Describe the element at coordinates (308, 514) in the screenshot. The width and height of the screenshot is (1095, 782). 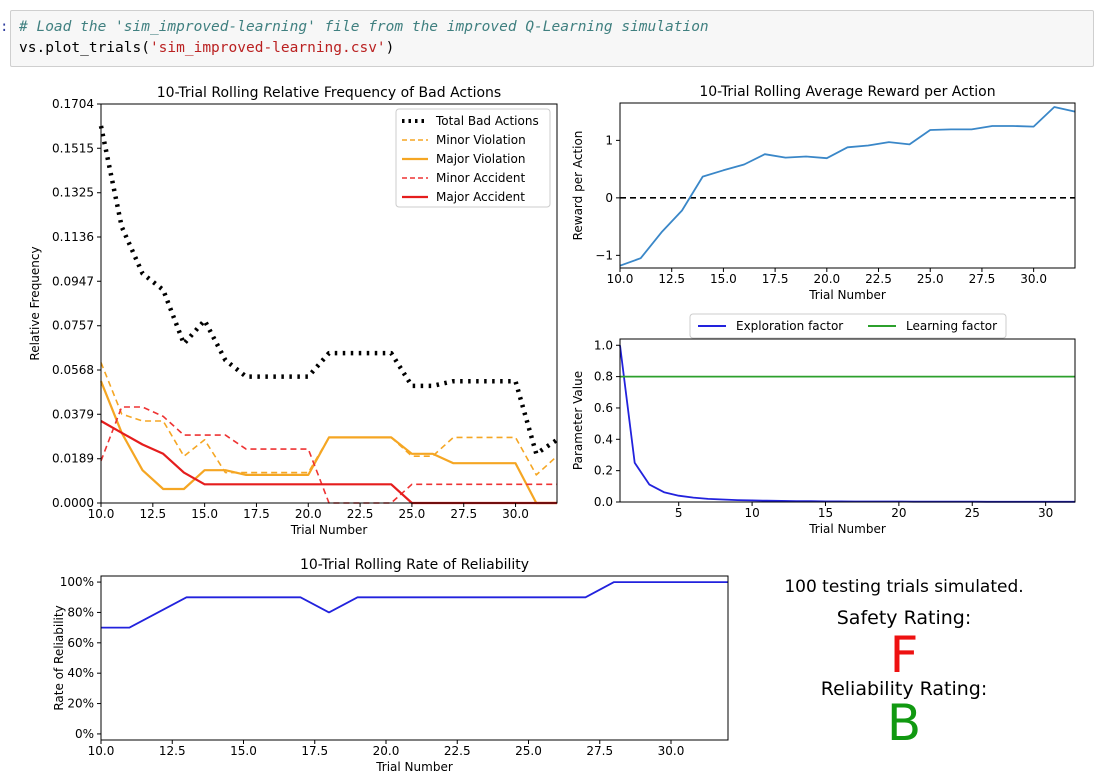
I see `bad-actions-xtick-label: 20.0` at that location.